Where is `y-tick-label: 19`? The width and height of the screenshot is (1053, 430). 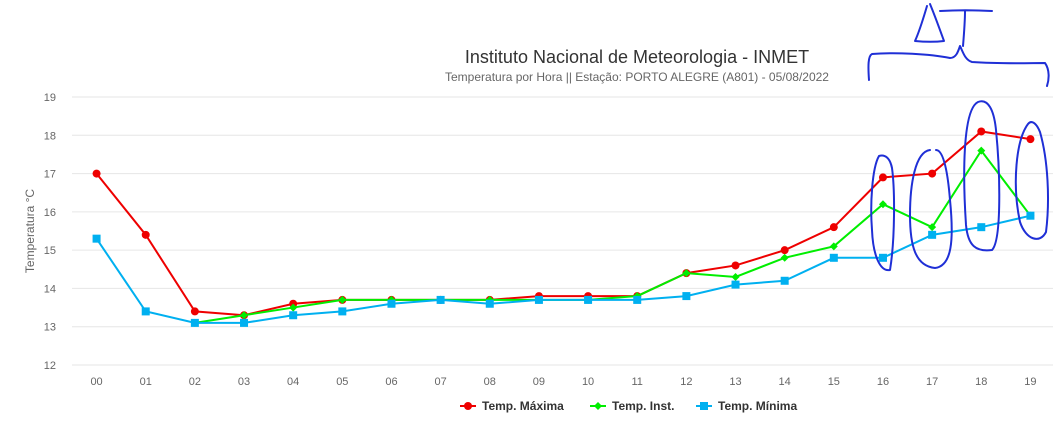 y-tick-label: 19 is located at coordinates (50, 98).